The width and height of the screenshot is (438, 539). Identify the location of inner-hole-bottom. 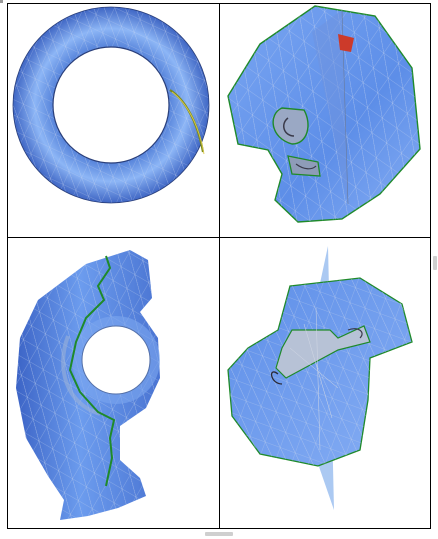
(304, 166).